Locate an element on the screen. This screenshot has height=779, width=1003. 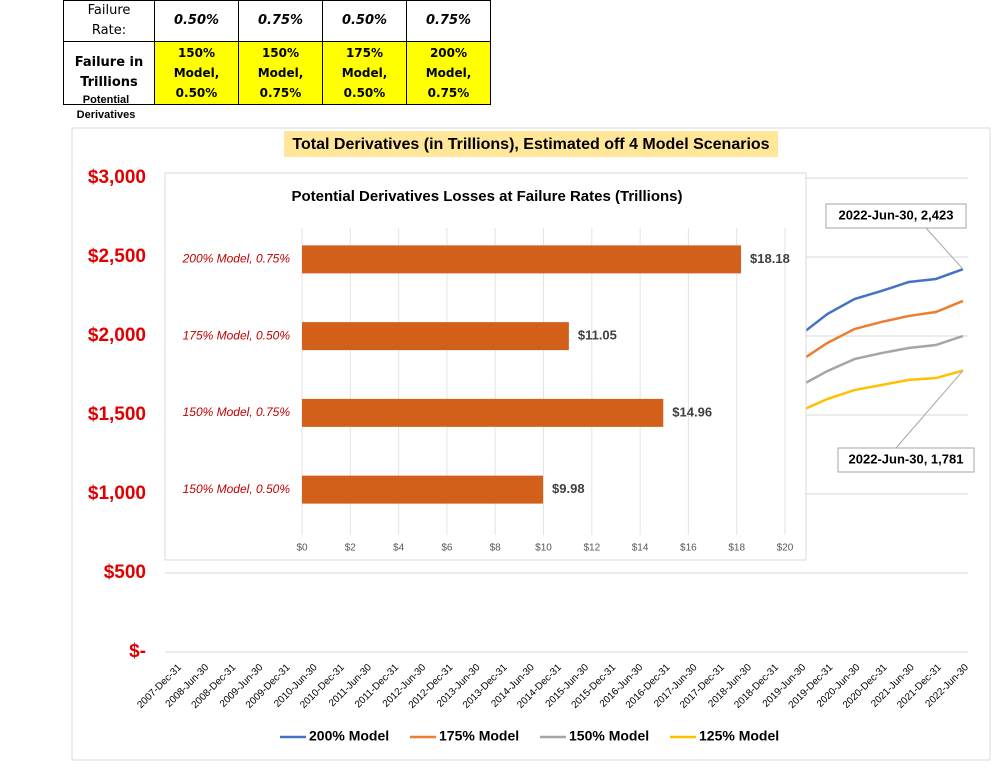
value-label: $18.18 is located at coordinates (770, 258).